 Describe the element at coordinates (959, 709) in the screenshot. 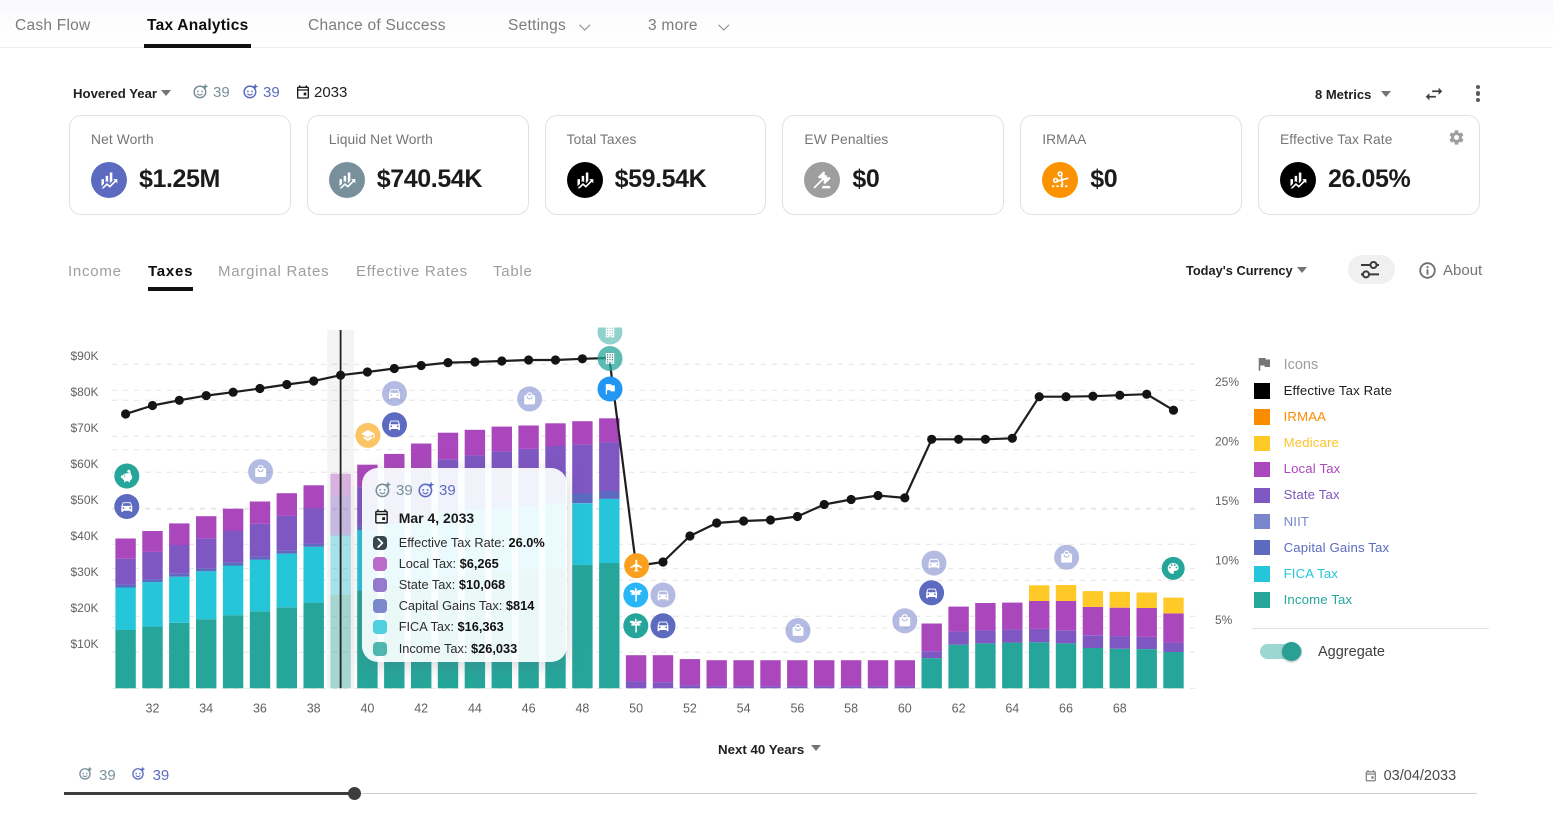

I see `svg-text: 62` at that location.